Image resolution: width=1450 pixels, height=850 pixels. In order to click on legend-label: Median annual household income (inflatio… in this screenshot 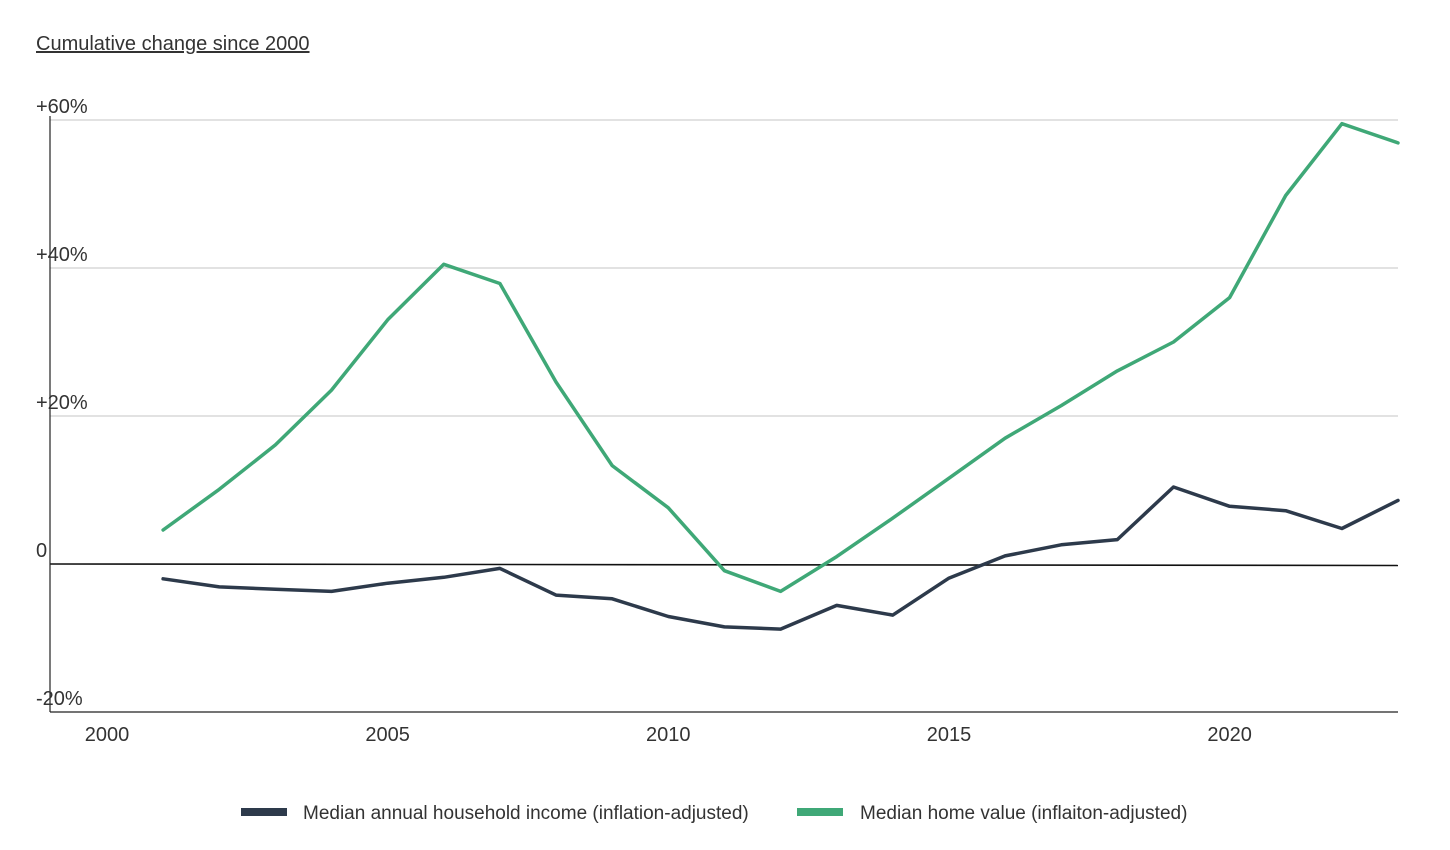, I will do `click(526, 813)`.